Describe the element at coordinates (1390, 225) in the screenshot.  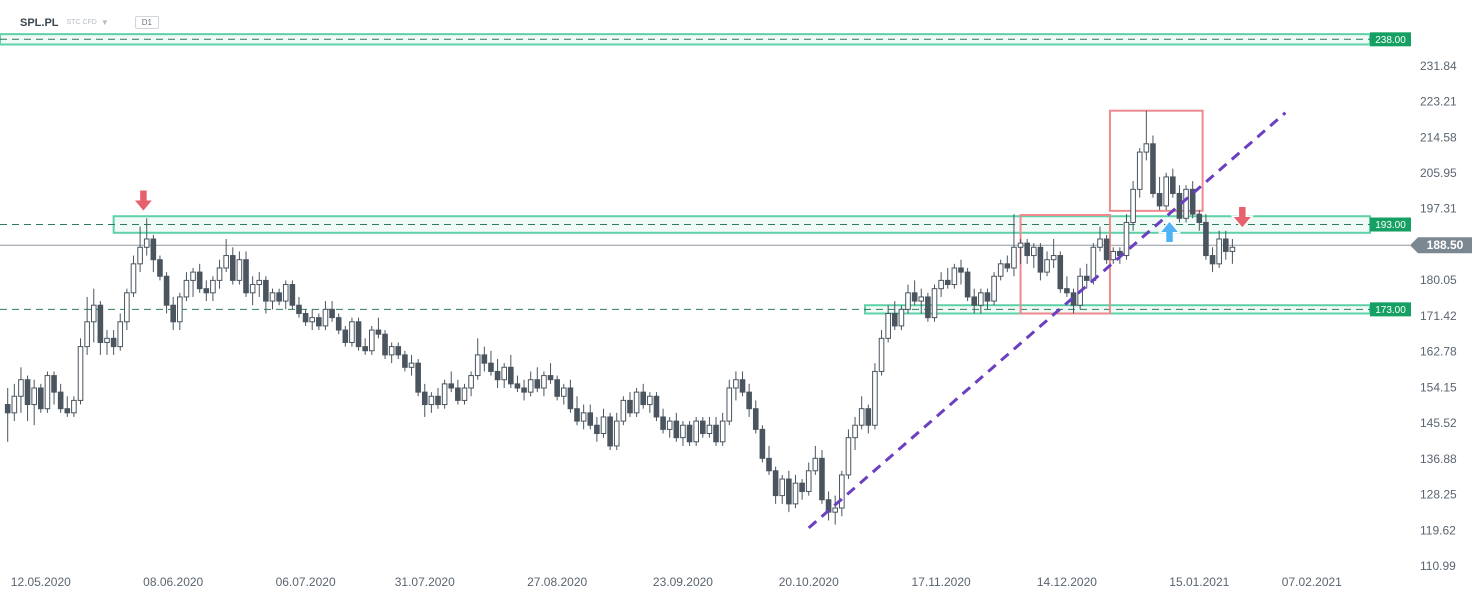
I see `zone-price-tag-label: 193.00` at that location.